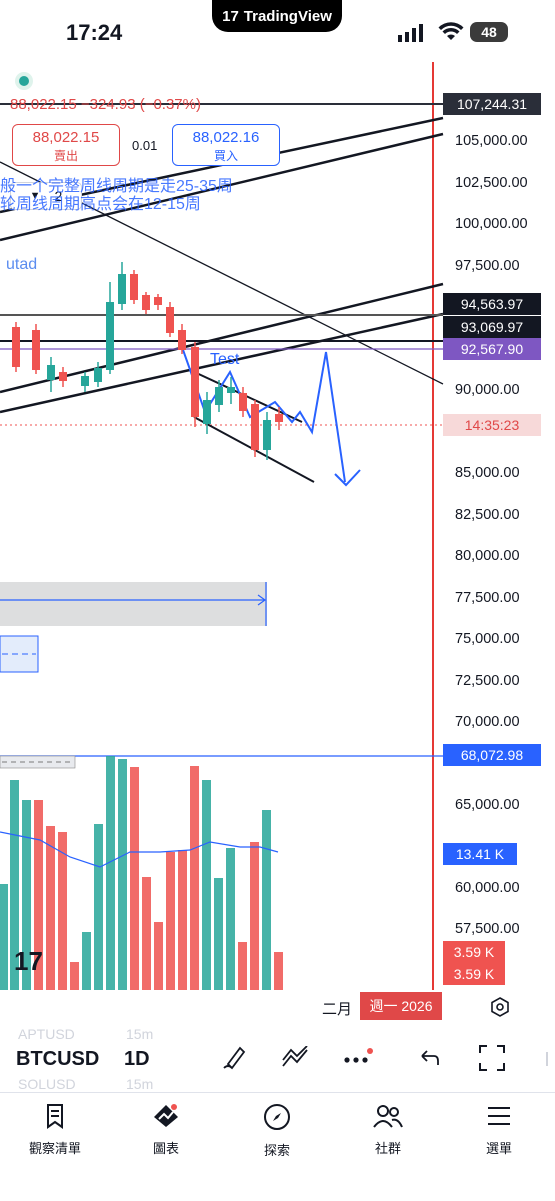 The height and width of the screenshot is (1201, 555). Describe the element at coordinates (430, 1058) in the screenshot. I see `undo-icon` at that location.